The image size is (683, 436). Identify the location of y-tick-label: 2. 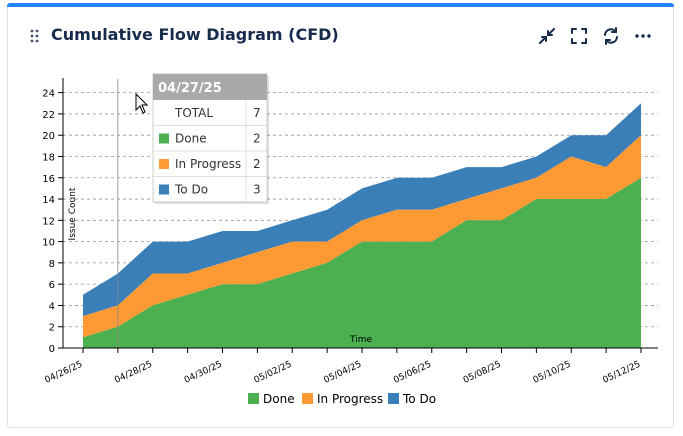
(52, 328).